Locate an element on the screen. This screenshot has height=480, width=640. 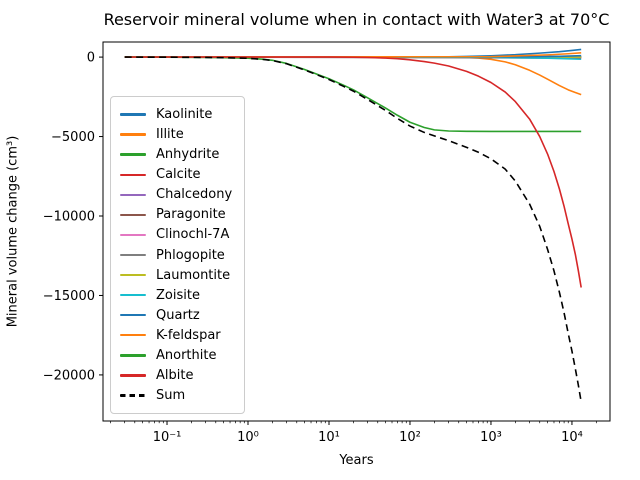
legend-swatch-calcite is located at coordinates (133, 174).